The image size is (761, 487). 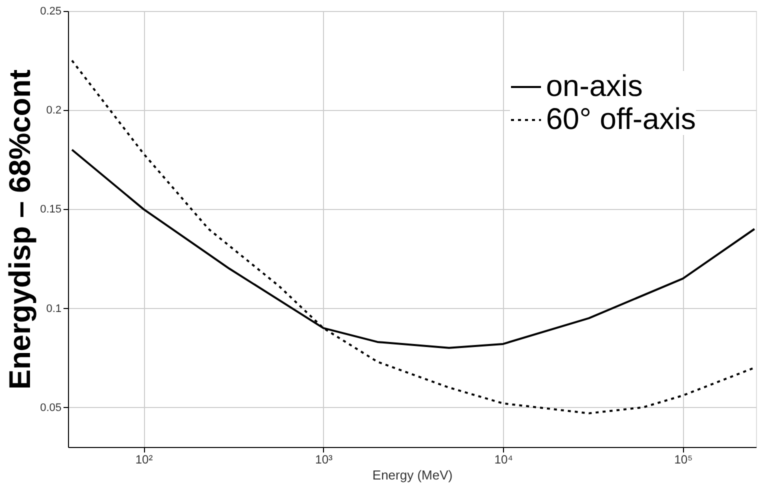 I want to click on y-tick-label: 0.2, so click(x=54, y=110).